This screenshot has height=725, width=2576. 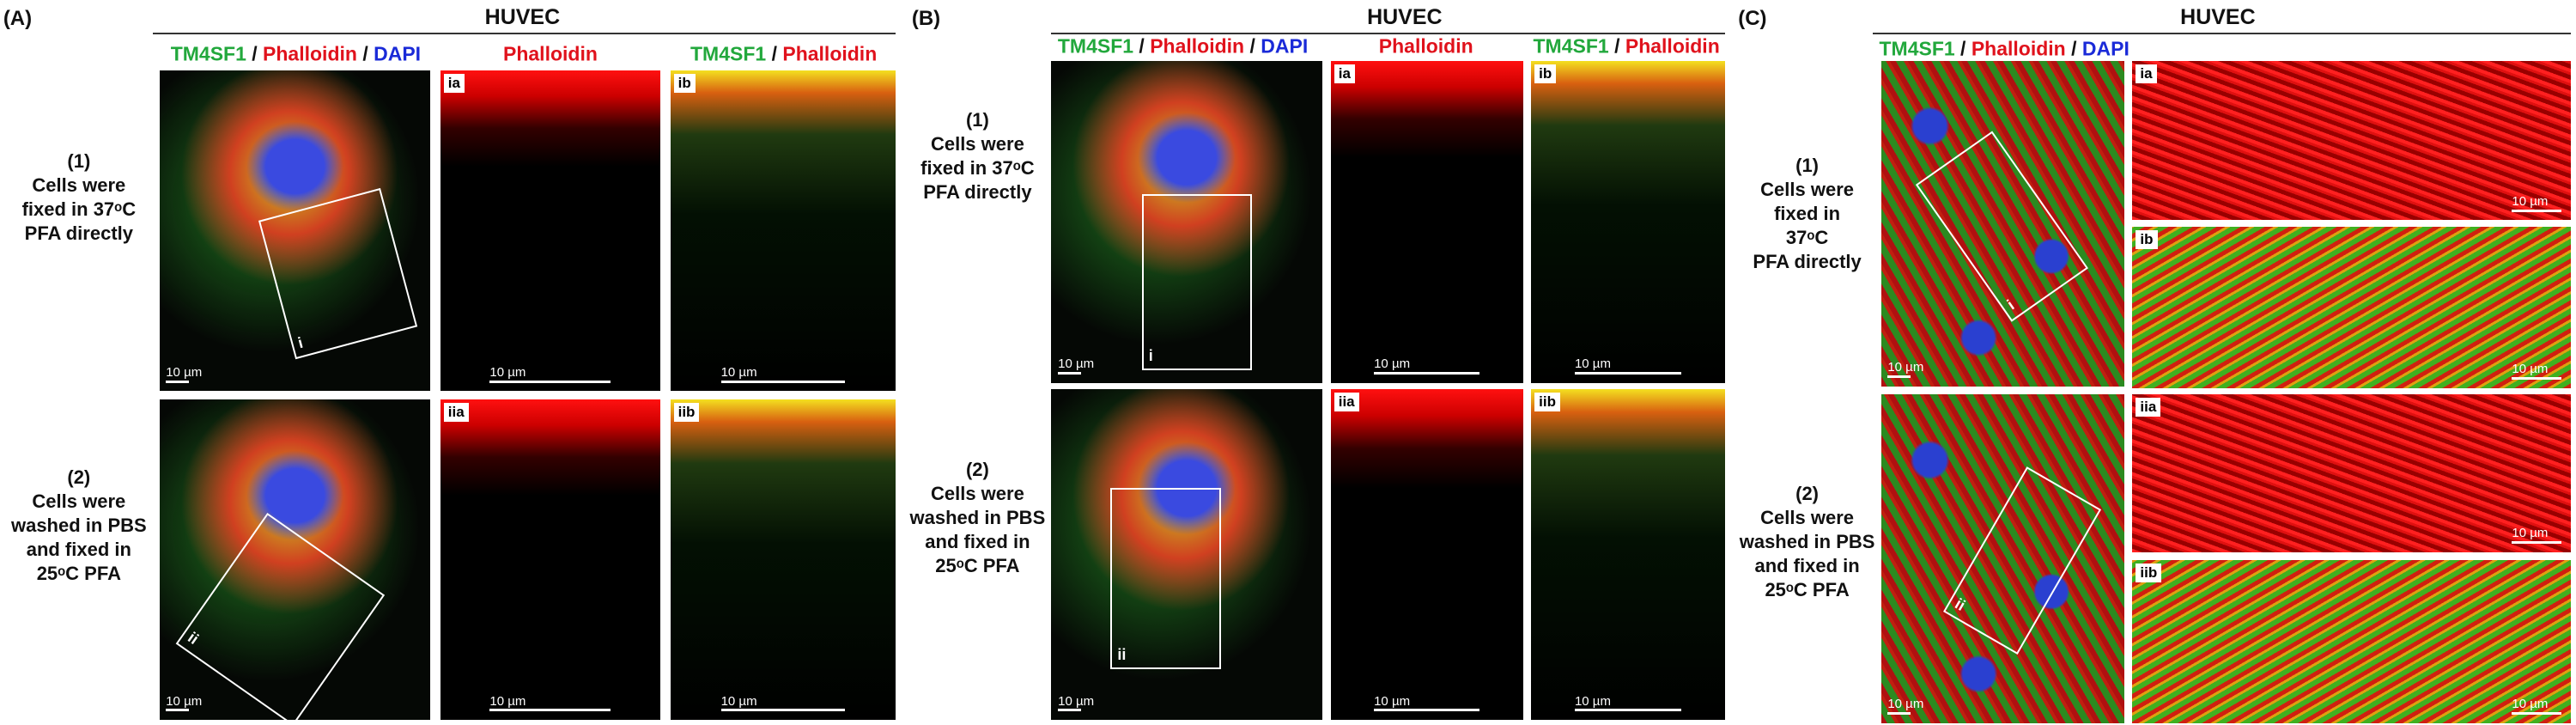 I want to click on panel-label: (B), so click(x=926, y=18).